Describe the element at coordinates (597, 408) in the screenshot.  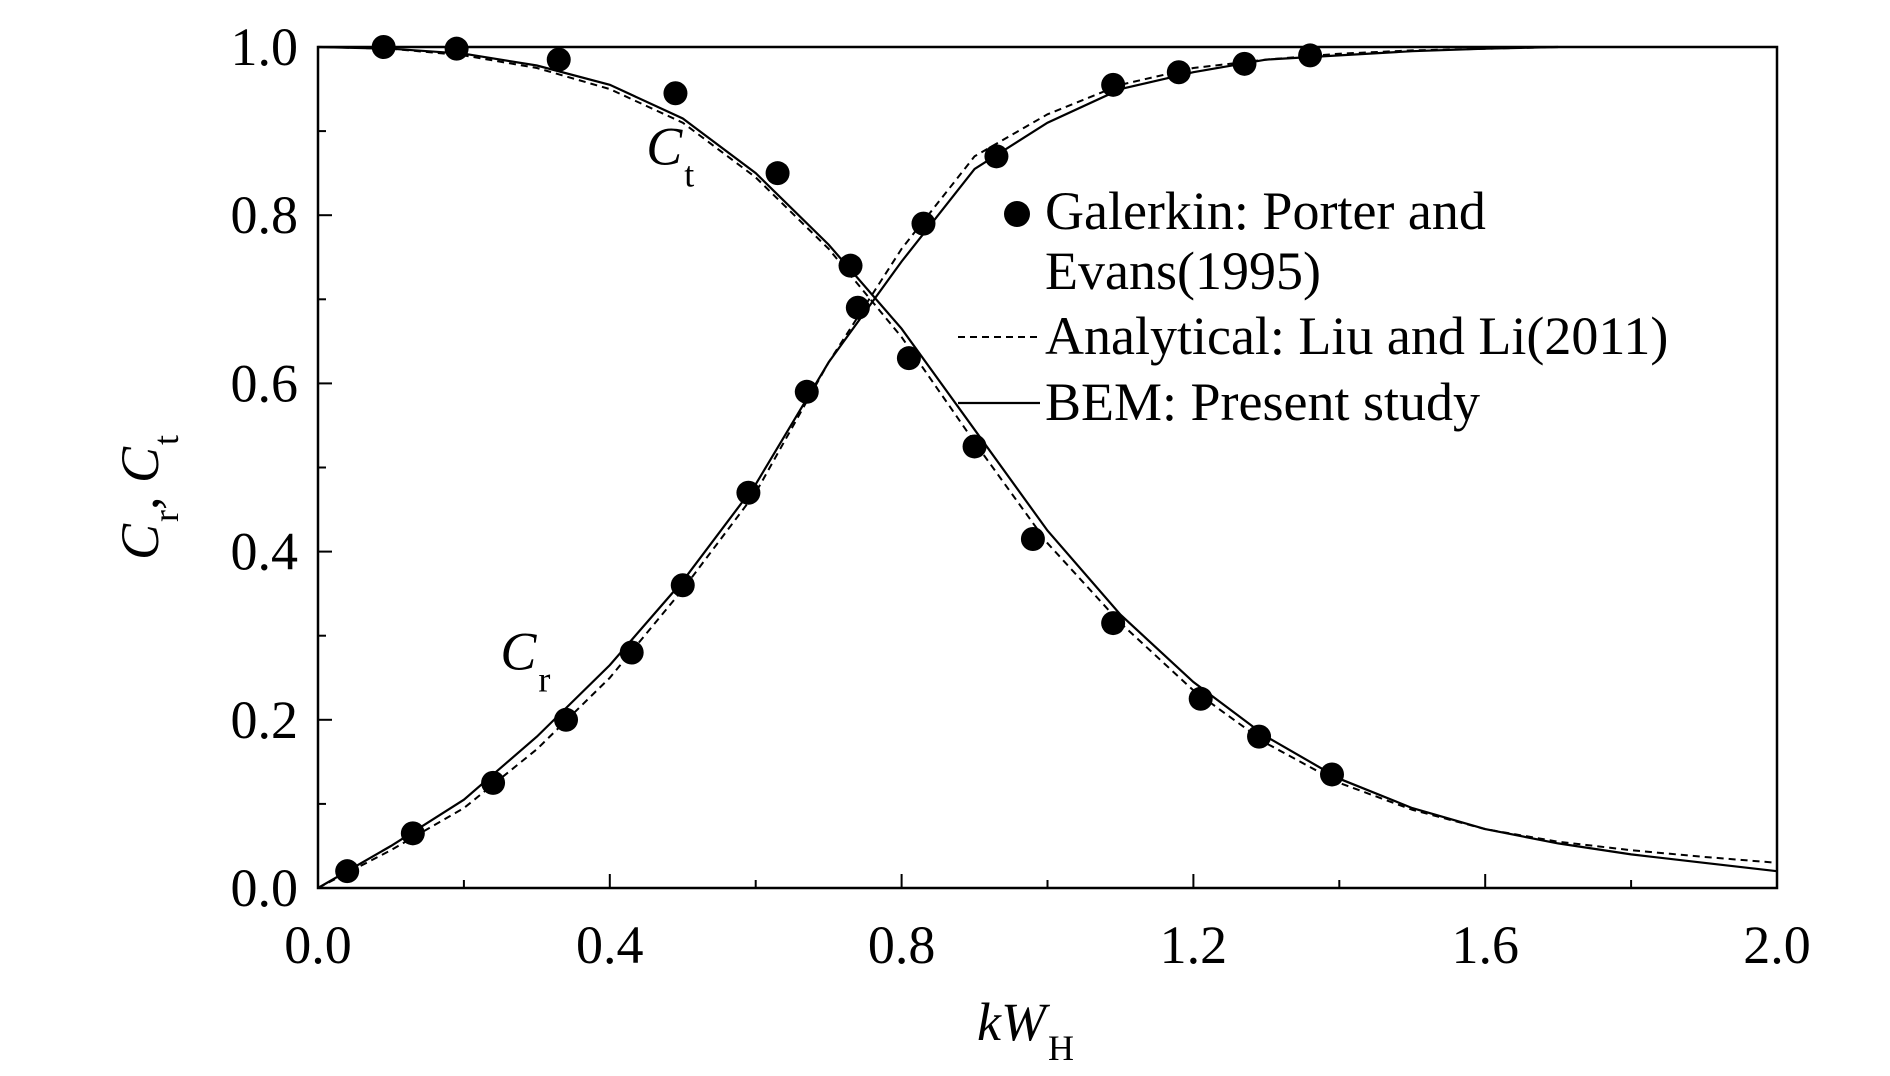
I see `curve-labels: Ct Cr` at that location.